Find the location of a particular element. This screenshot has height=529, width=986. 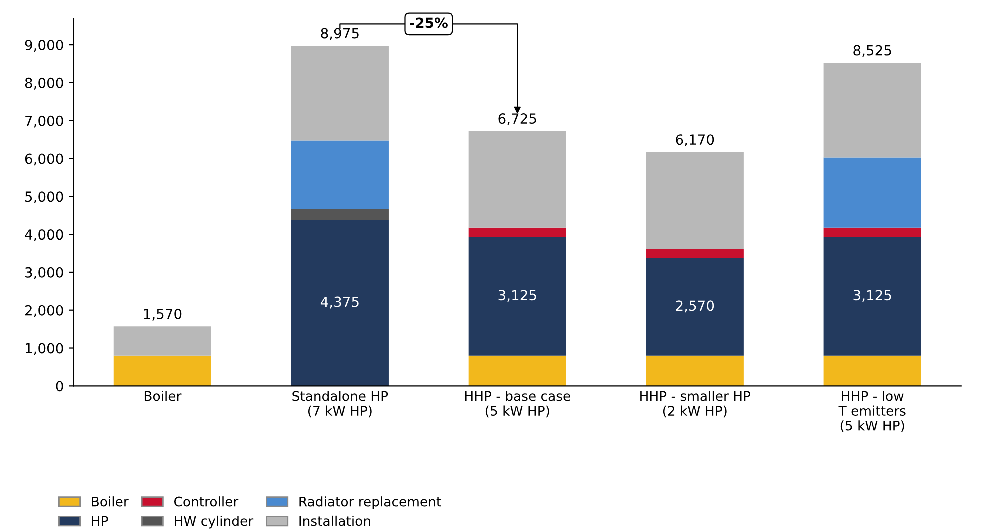

y-tick-label: 3,000 is located at coordinates (45, 273).